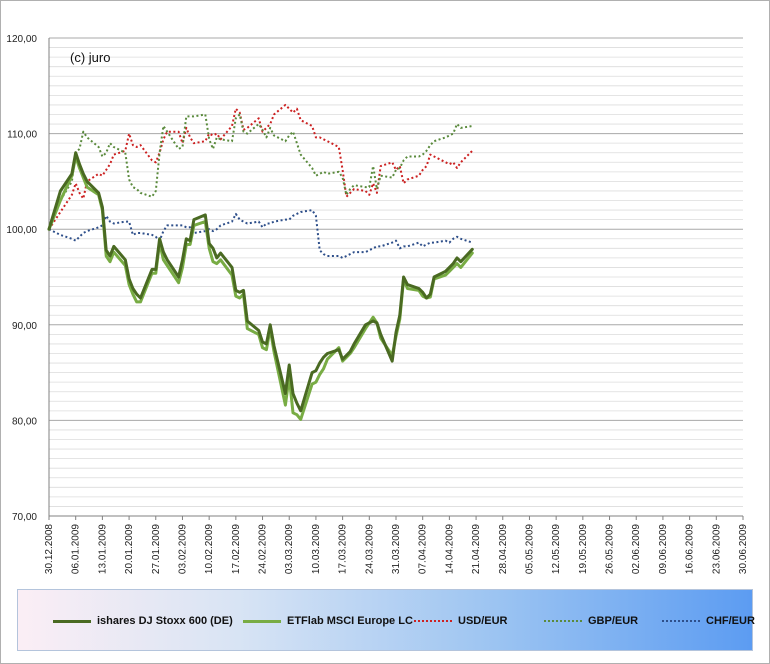 This screenshot has height=664, width=770. I want to click on x-tick-label: 17.03.2009, so click(343, 549).